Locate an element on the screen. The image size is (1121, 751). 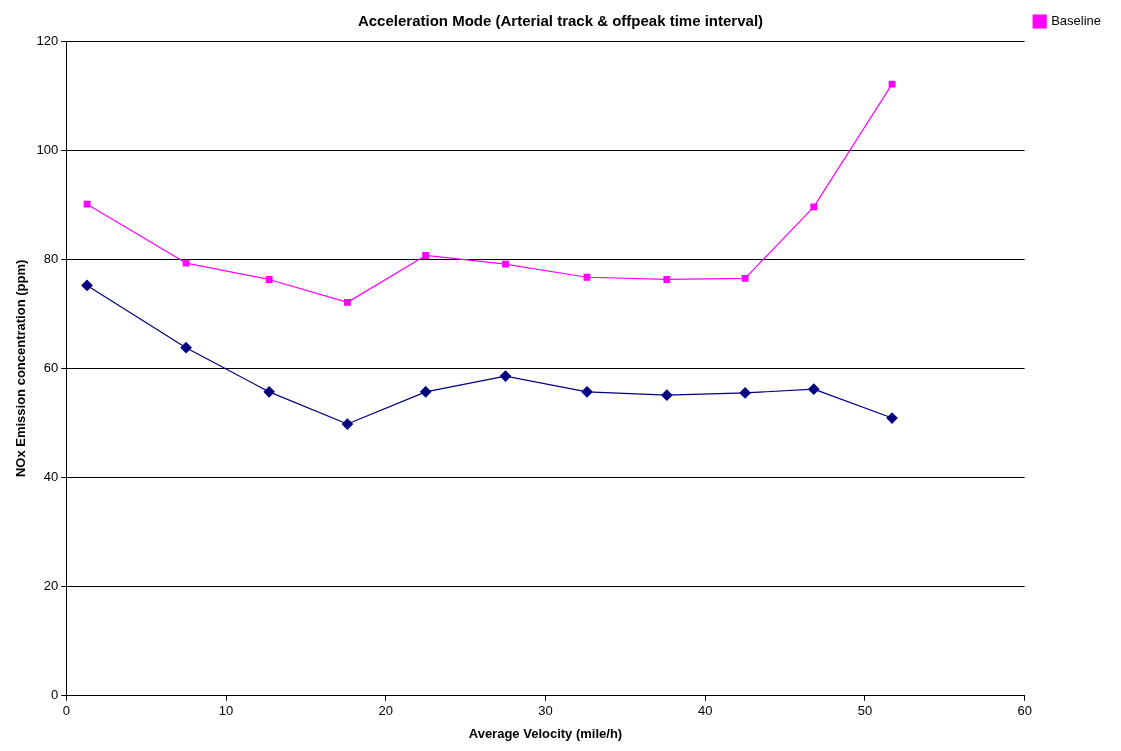
x-tick-label: 60 is located at coordinates (1024, 711).